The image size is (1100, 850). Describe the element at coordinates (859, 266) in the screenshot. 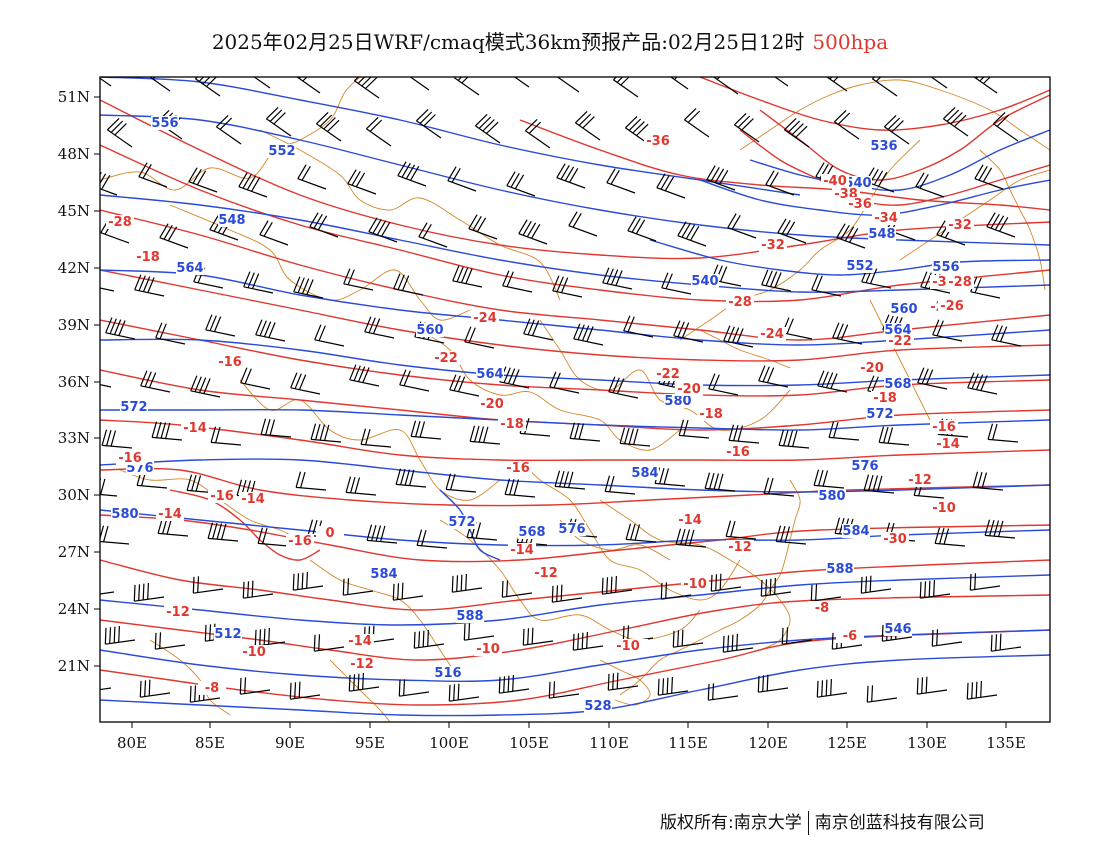

I see `height-contour-label: 552` at that location.